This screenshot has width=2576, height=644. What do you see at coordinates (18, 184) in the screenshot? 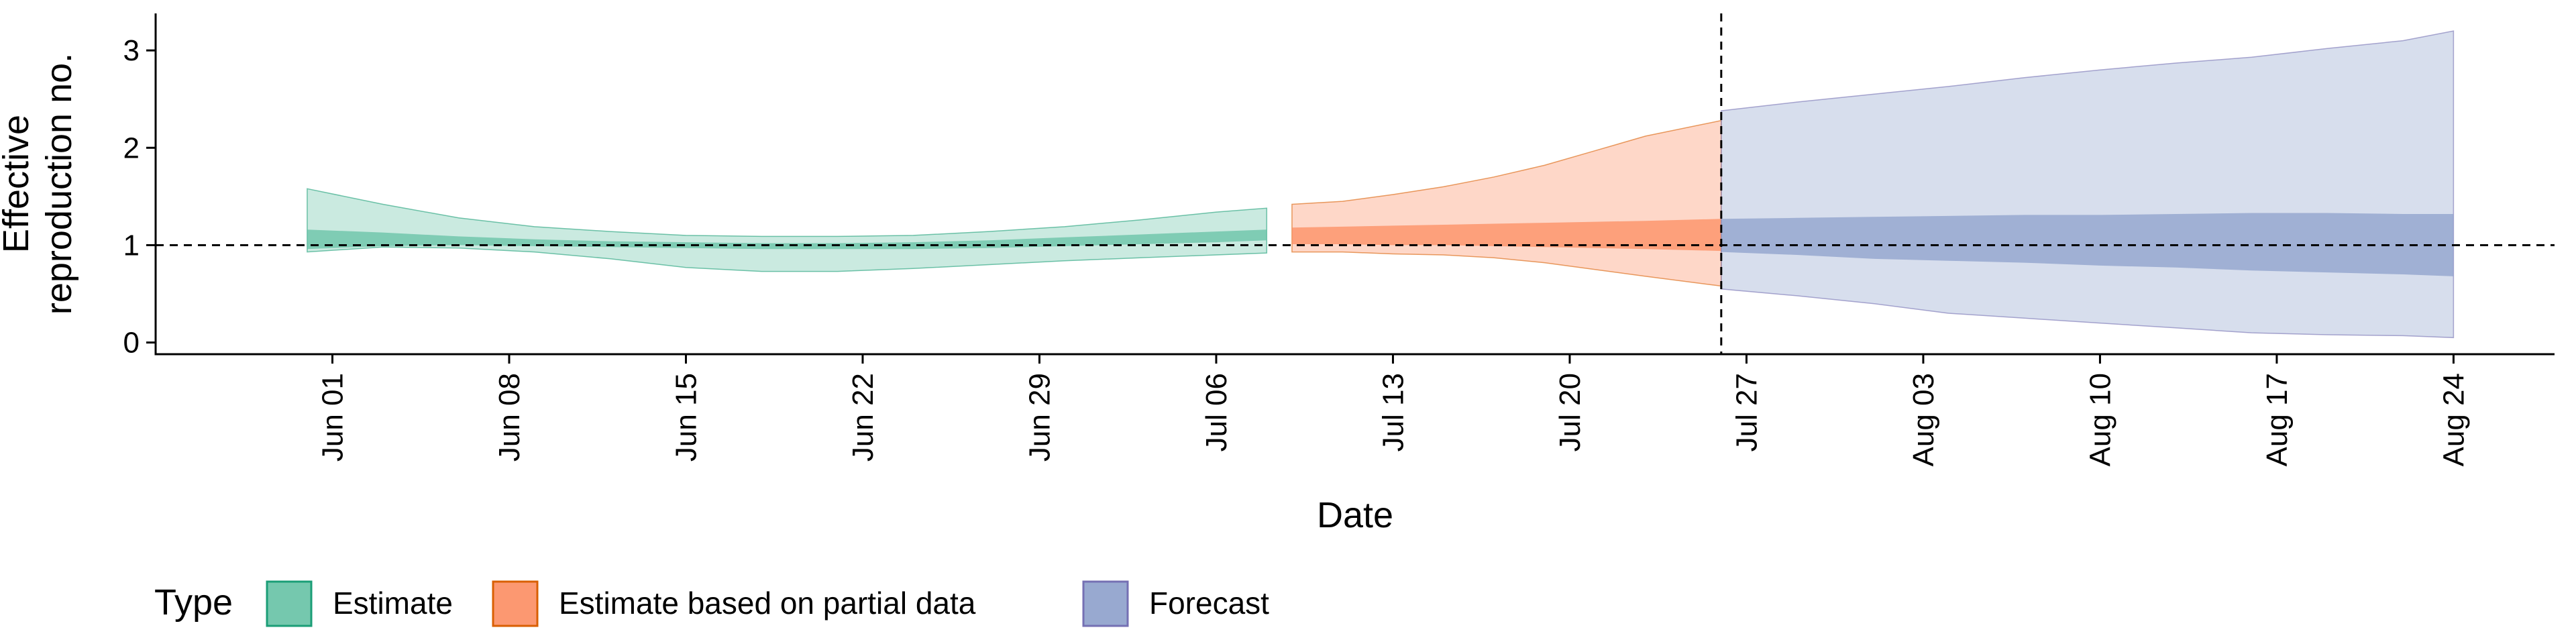
I see `y-axis-title-line-1: Effective` at bounding box center [18, 184].